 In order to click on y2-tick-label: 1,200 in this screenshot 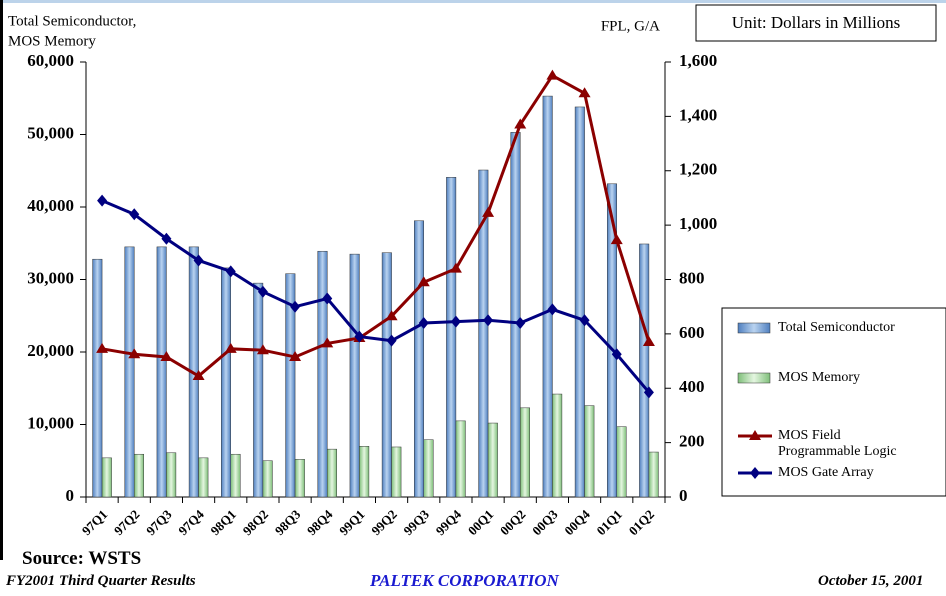, I will do `click(698, 169)`.